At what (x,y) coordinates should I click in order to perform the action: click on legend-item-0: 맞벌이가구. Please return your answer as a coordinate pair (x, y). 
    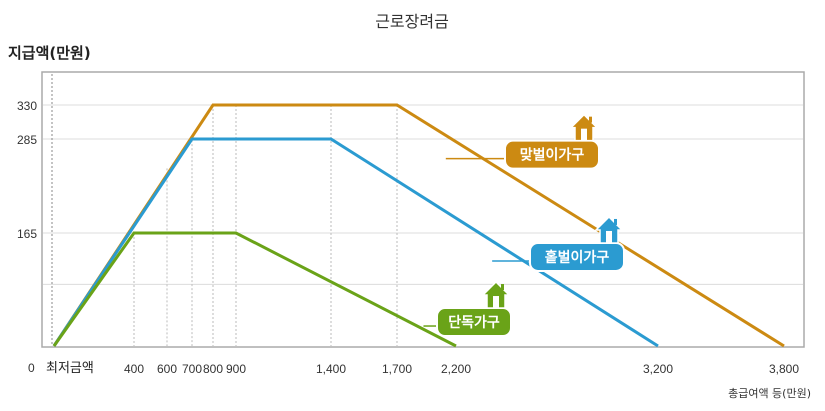
    Looking at the image, I should click on (522, 141).